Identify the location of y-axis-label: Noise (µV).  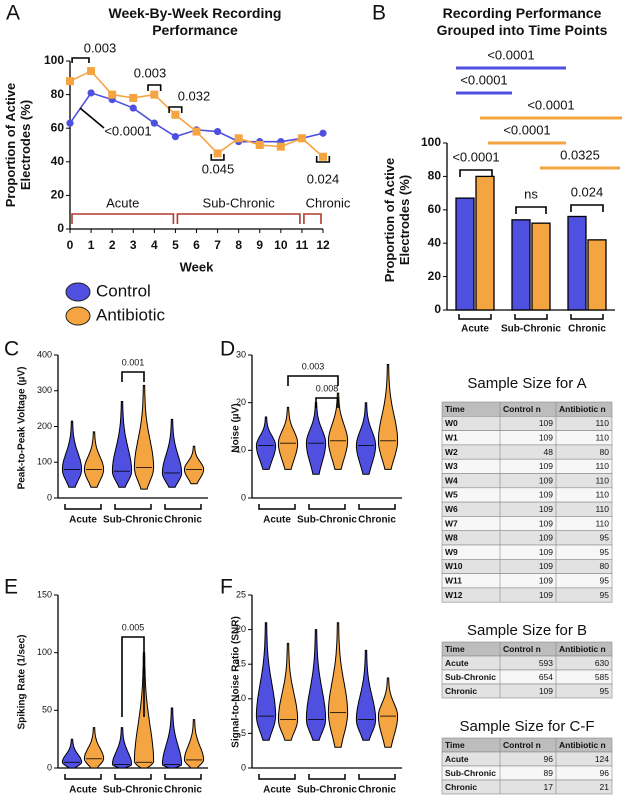
(236, 428).